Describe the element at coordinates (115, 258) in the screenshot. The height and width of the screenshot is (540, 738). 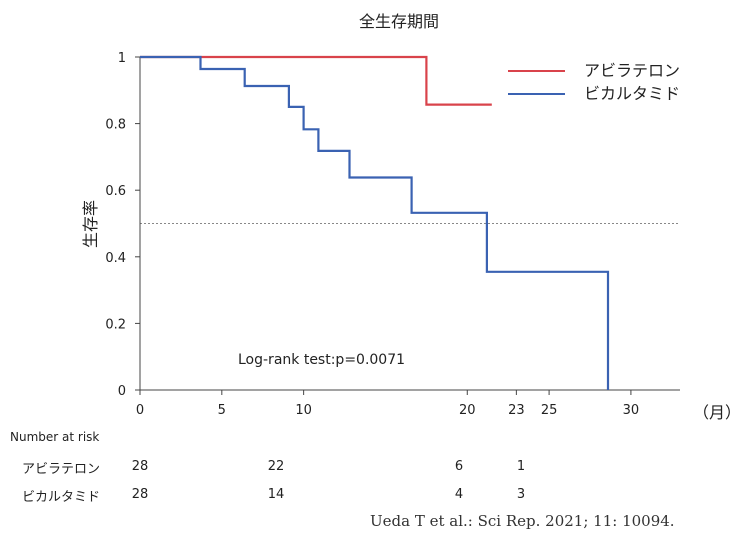
I see `y-tick-label: 0.4` at that location.